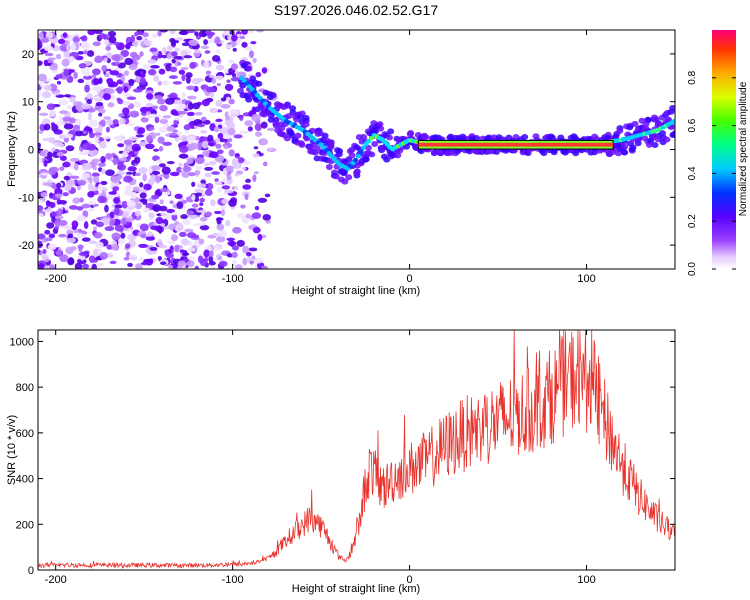  What do you see at coordinates (586, 279) in the screenshot?
I see `spectrogram-xtick-label: 100` at bounding box center [586, 279].